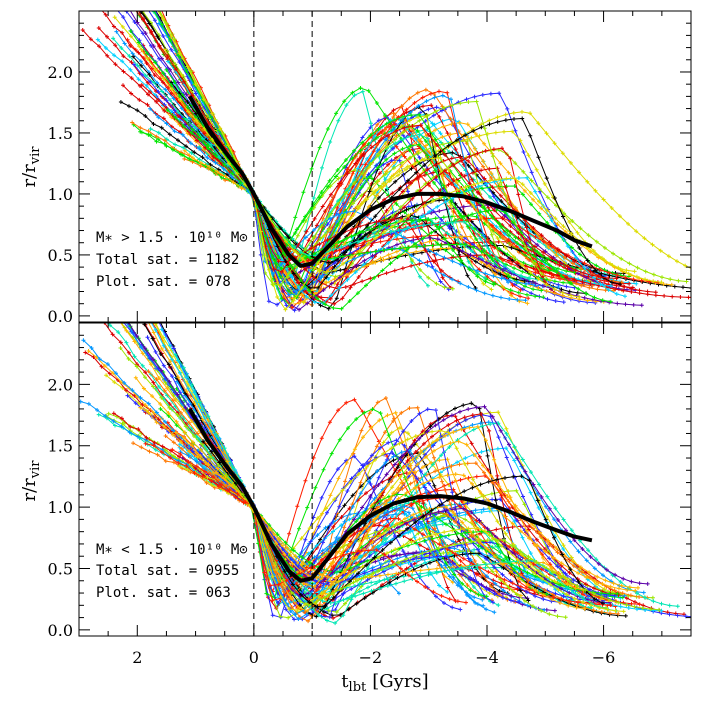 The image size is (701, 709). Describe the element at coordinates (487, 657) in the screenshot. I see `x-tick-label: −4` at that location.